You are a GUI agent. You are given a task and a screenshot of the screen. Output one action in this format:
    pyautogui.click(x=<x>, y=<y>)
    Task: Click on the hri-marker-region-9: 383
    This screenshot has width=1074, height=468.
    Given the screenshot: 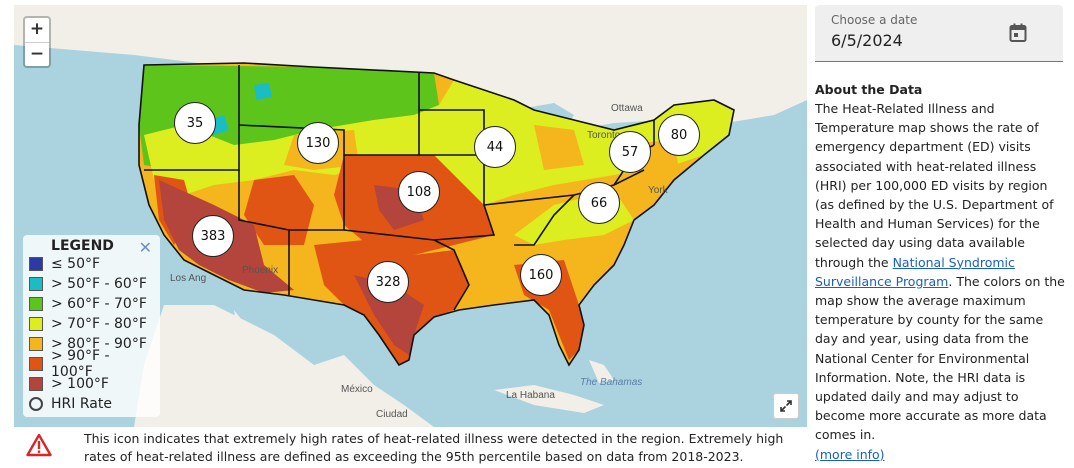 What is the action you would take?
    pyautogui.click(x=213, y=236)
    